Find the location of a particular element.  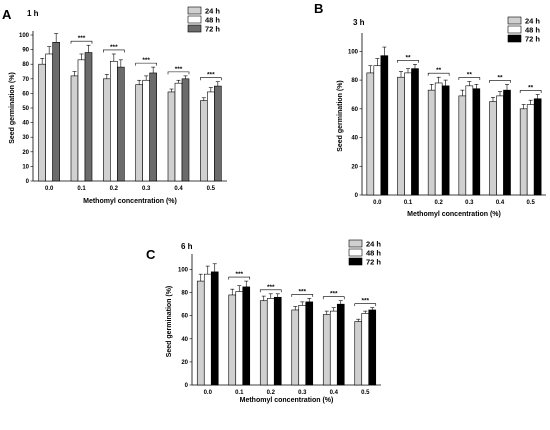

y-tick-label: 10 is located at coordinates (25, 167).